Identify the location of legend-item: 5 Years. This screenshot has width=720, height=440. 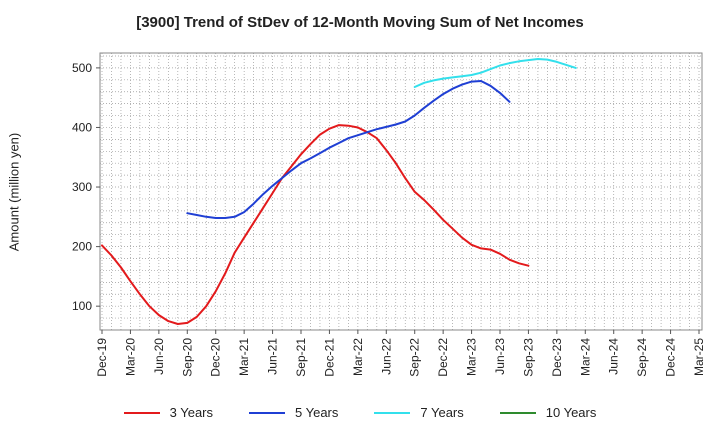
(293, 412).